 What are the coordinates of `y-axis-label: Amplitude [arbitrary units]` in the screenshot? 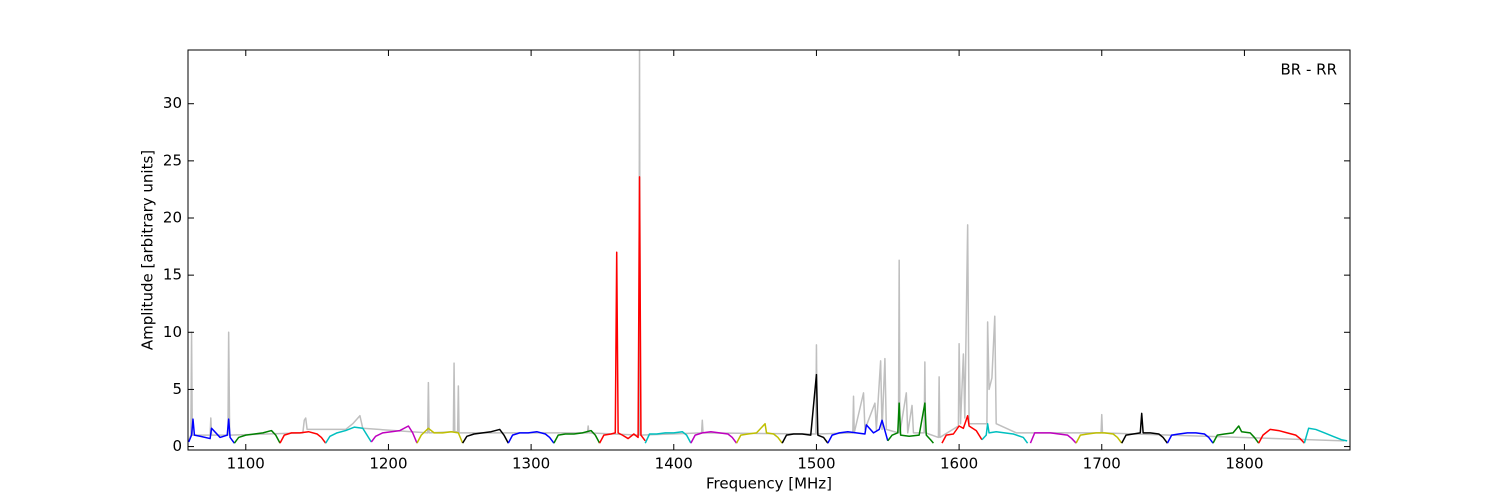 It's located at (148, 250).